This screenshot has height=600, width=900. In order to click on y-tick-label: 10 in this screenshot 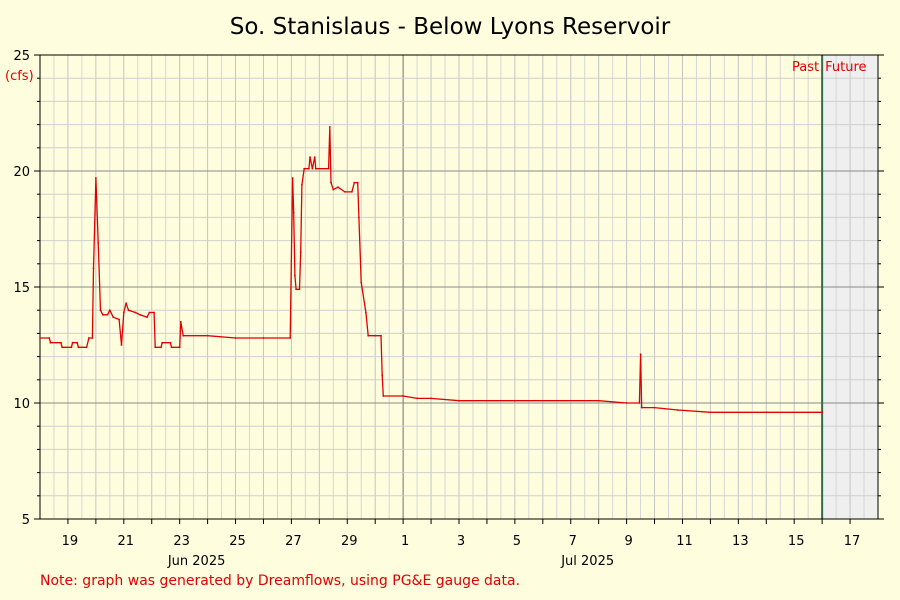, I will do `click(21, 404)`.